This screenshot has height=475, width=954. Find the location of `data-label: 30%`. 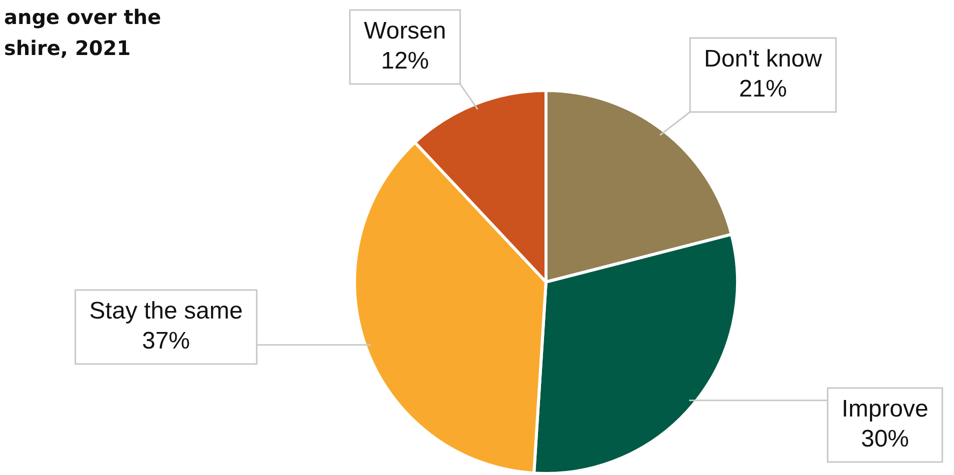

data-label: 30% is located at coordinates (885, 439).